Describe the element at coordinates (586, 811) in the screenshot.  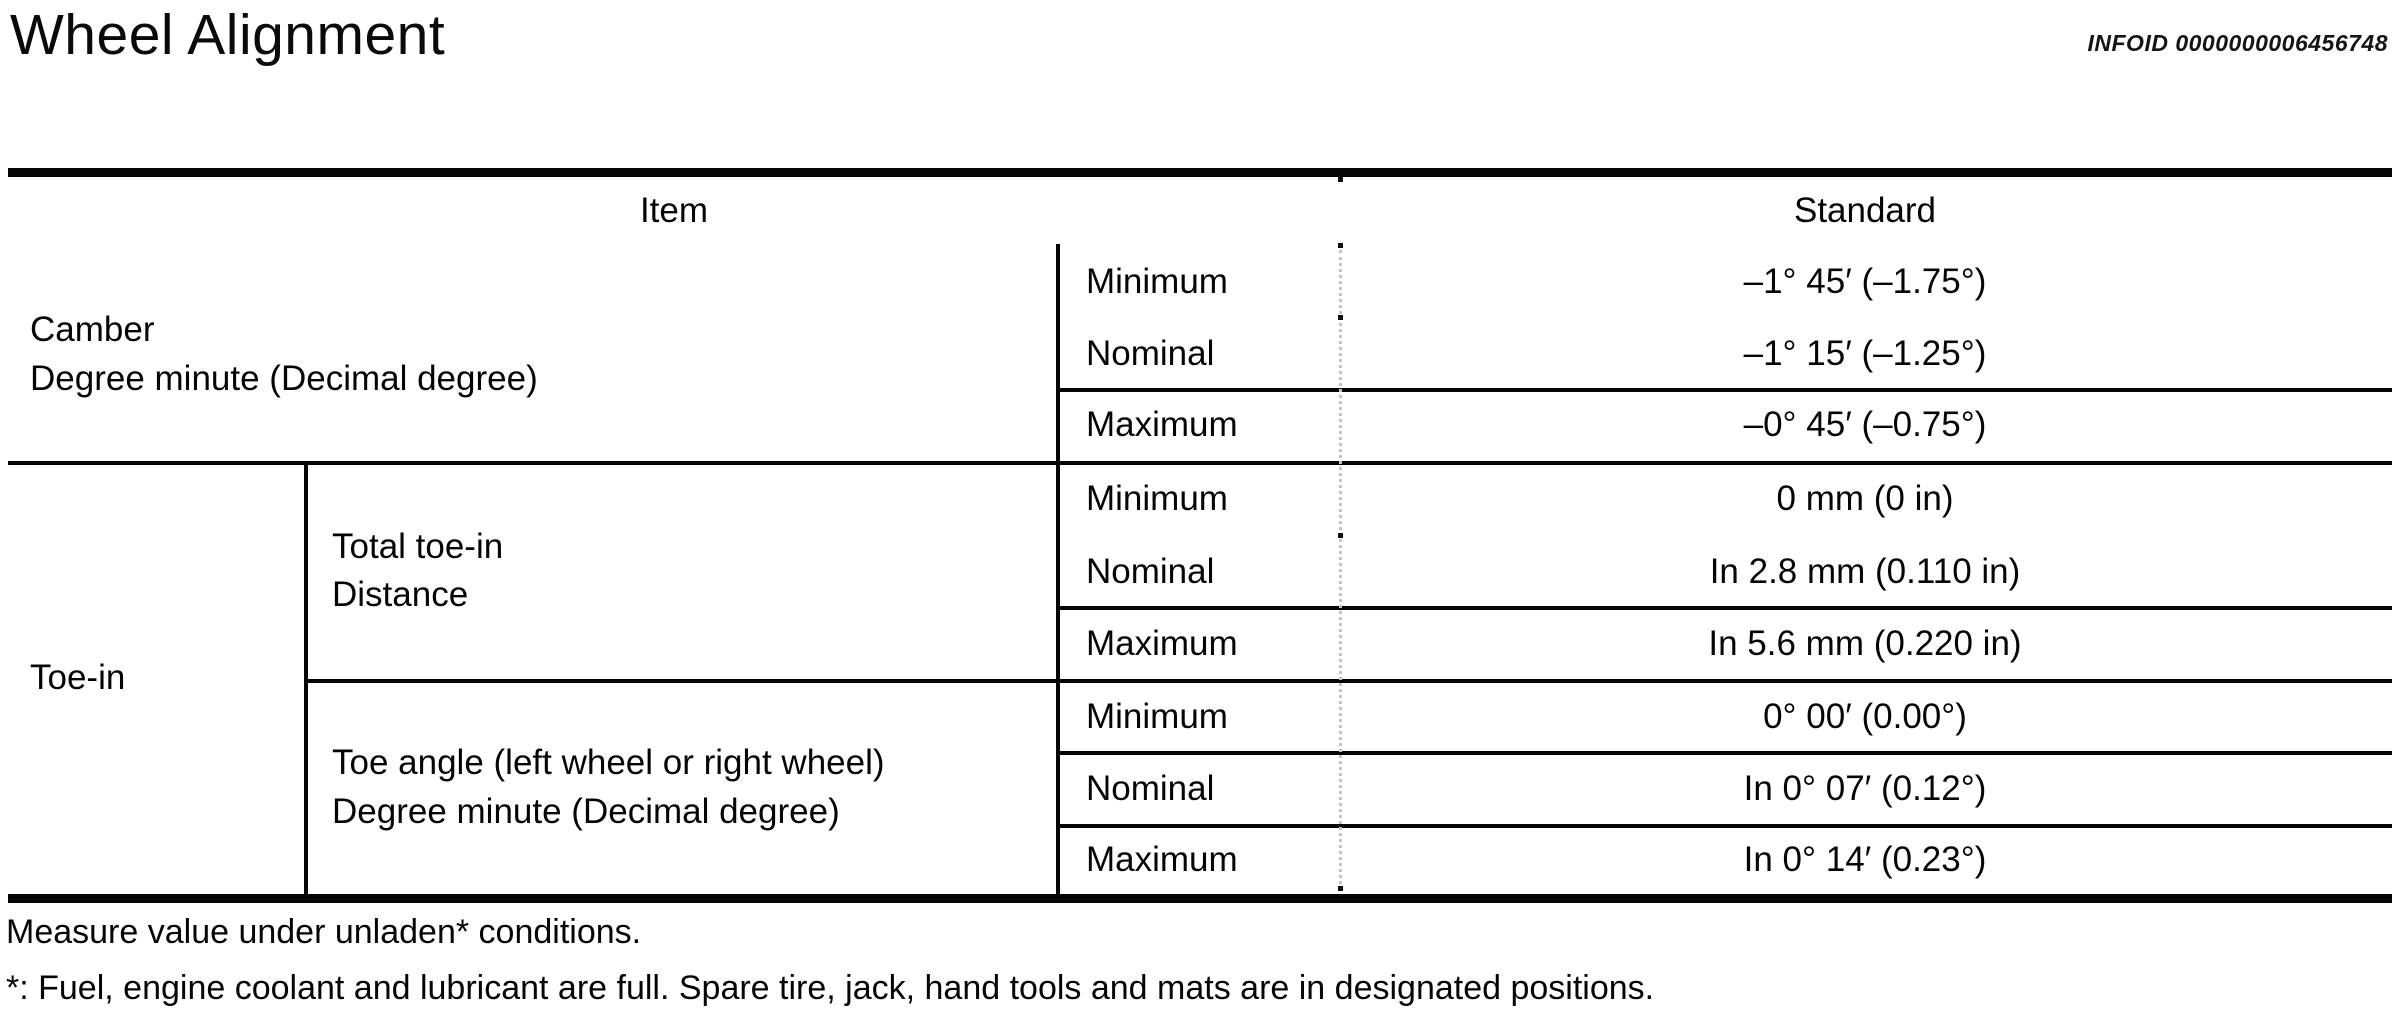
I see `toe-angle-label-line2: Degree minute (Decimal degree)` at that location.